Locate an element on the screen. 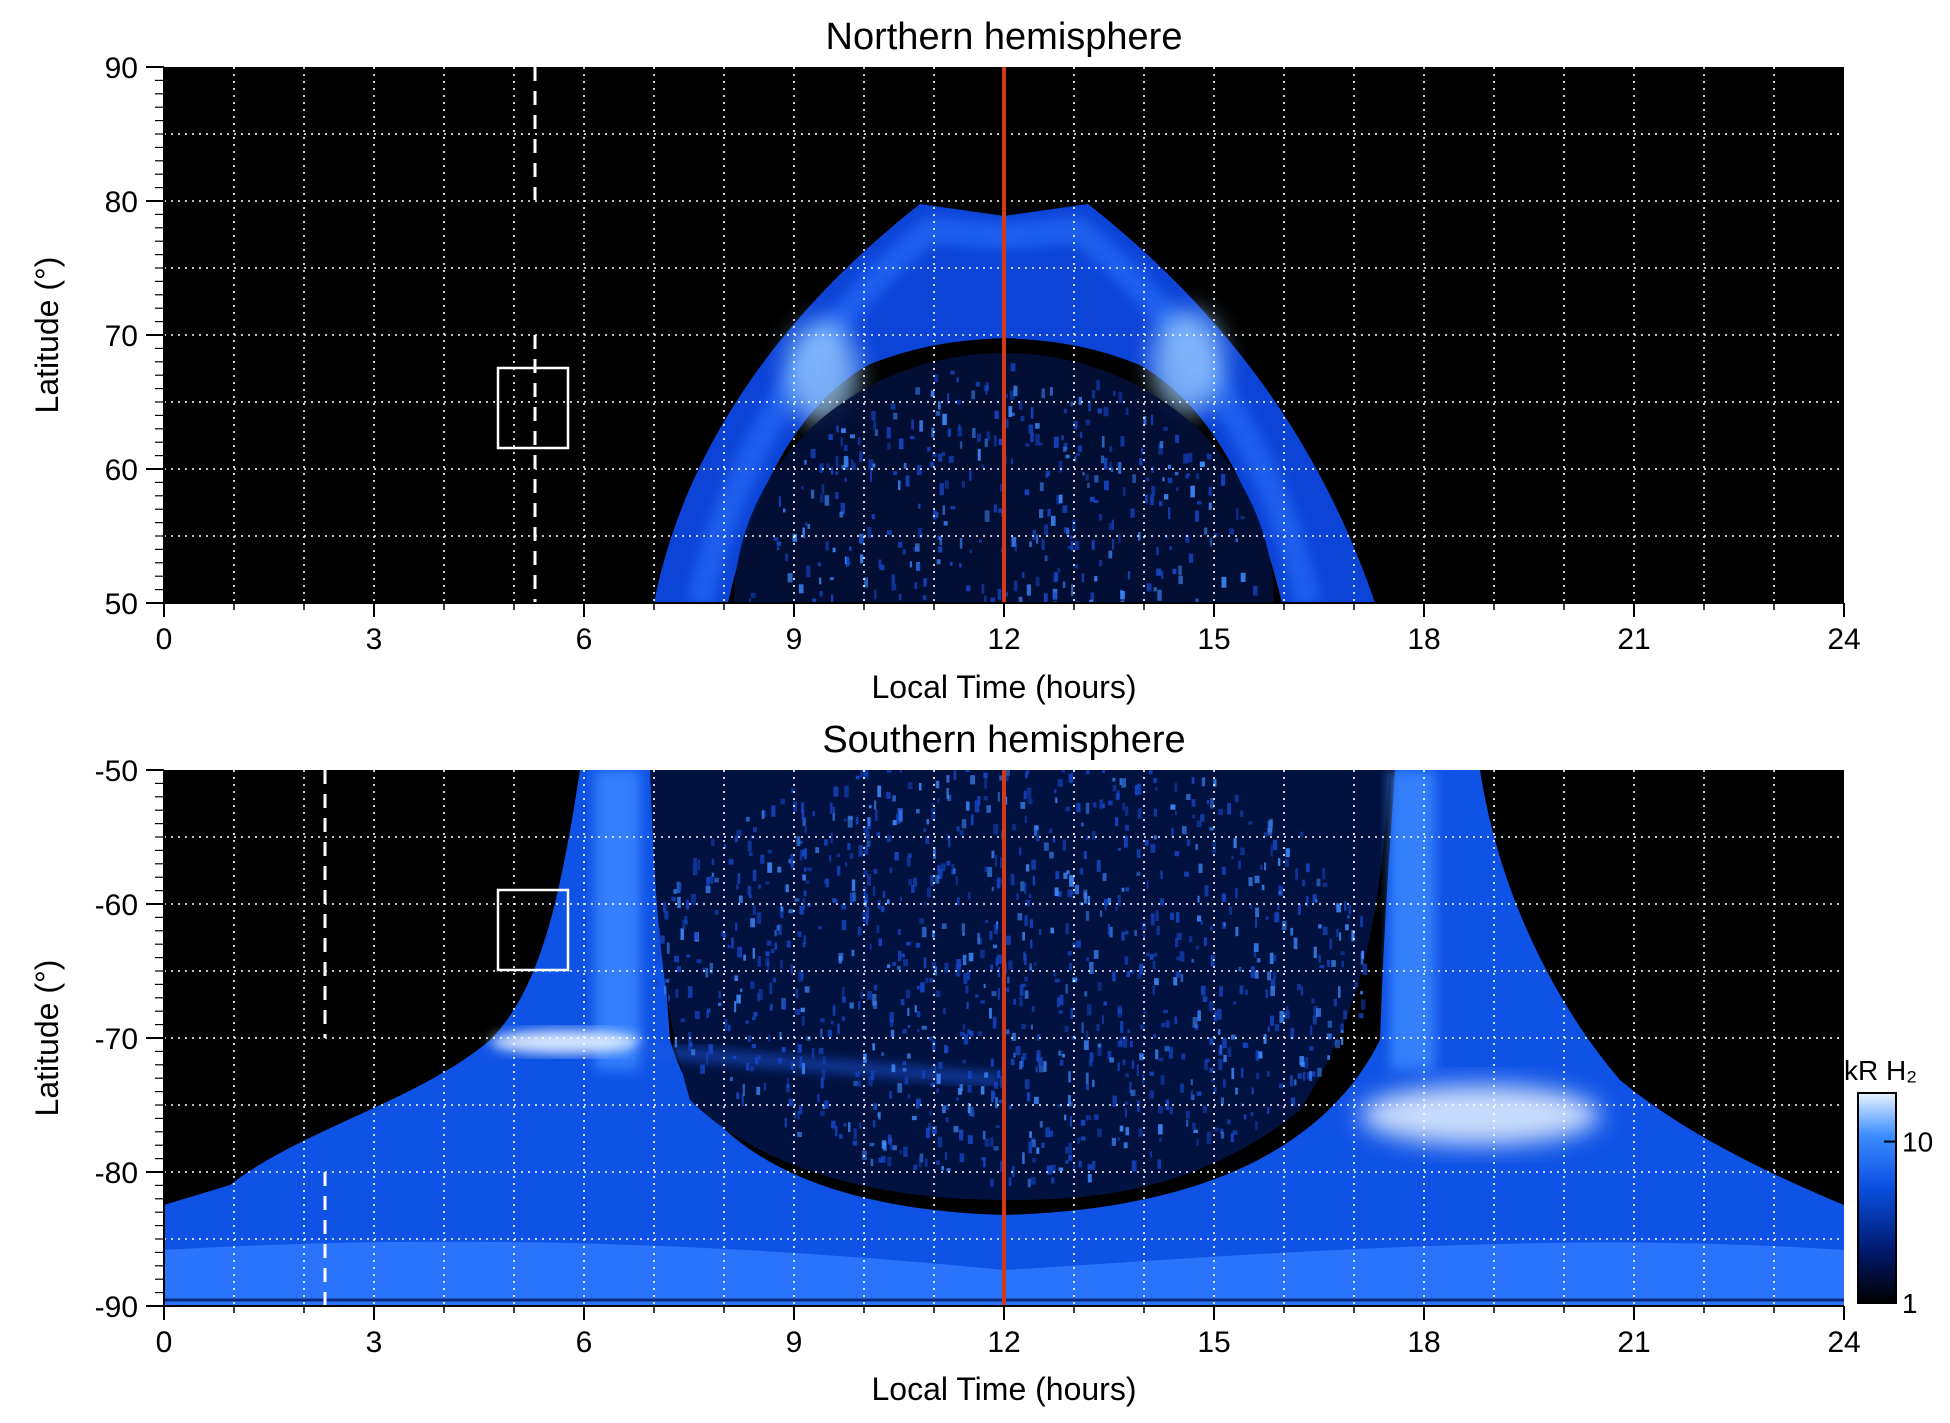  x-tick-label: 12 is located at coordinates (1003, 1342).